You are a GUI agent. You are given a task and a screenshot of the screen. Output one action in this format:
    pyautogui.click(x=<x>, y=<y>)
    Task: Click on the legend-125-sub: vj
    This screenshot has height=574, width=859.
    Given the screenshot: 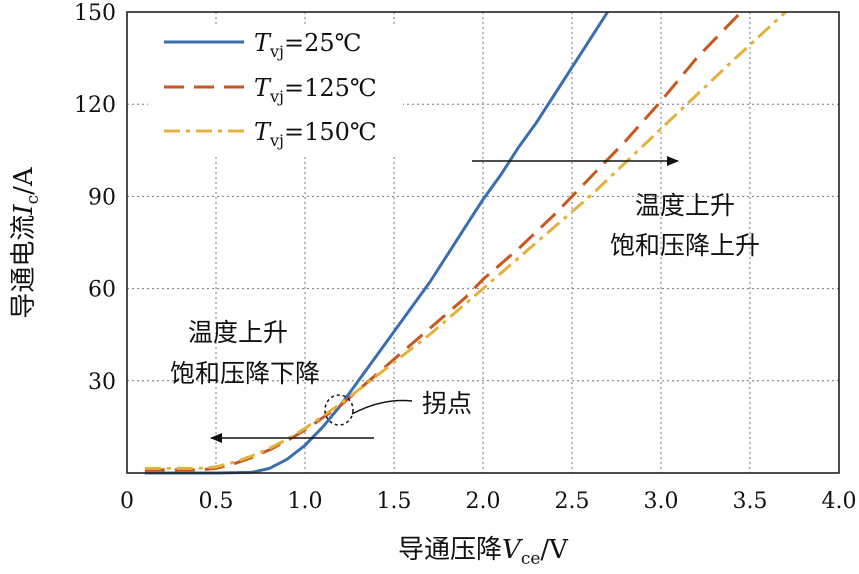 What is the action you would take?
    pyautogui.click(x=276, y=96)
    